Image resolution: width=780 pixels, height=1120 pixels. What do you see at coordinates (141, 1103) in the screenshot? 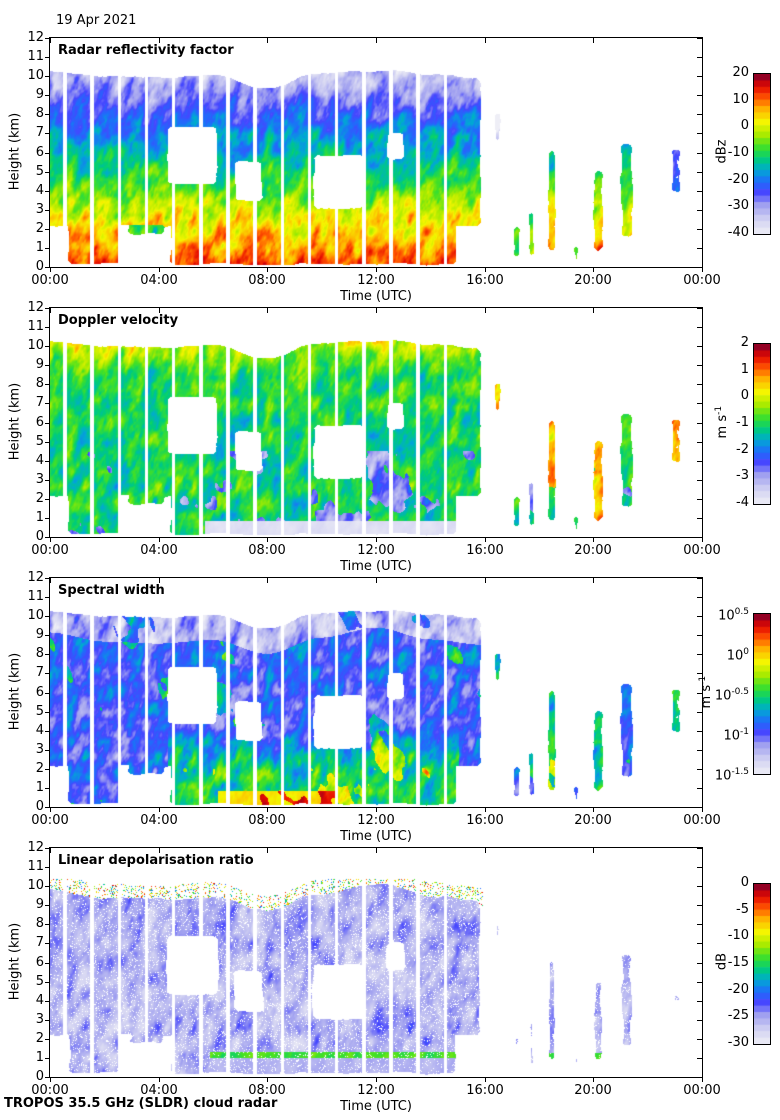
I see `instrument-footer-label: TROPOS 35.5 GHz (SLDR) cloud radar` at bounding box center [141, 1103].